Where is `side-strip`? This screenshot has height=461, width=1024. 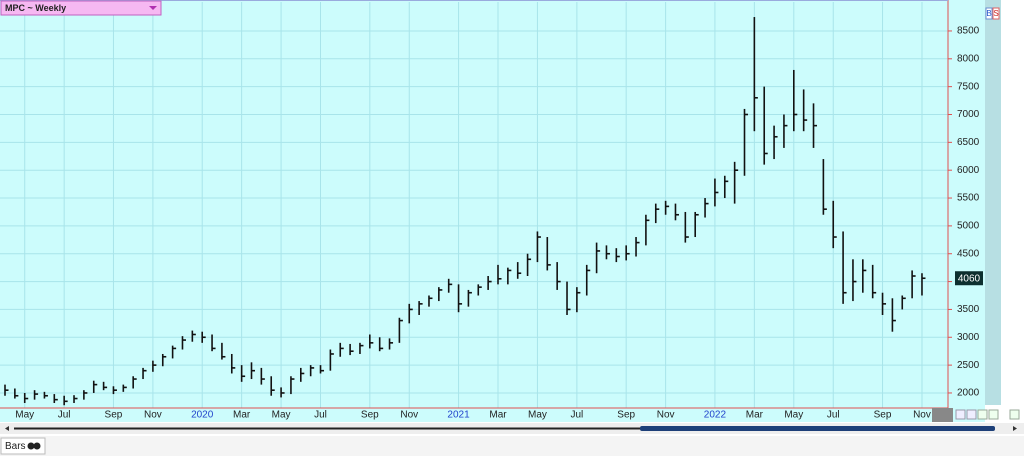 side-strip is located at coordinates (993, 202).